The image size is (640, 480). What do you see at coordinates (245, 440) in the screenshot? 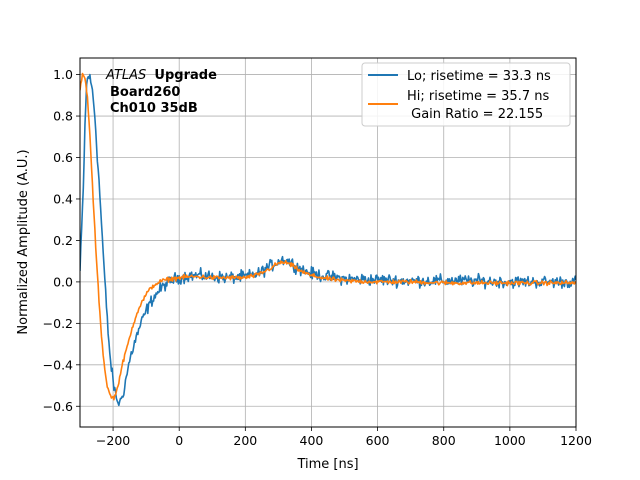
I see `x-tick-label: 200` at bounding box center [245, 440].